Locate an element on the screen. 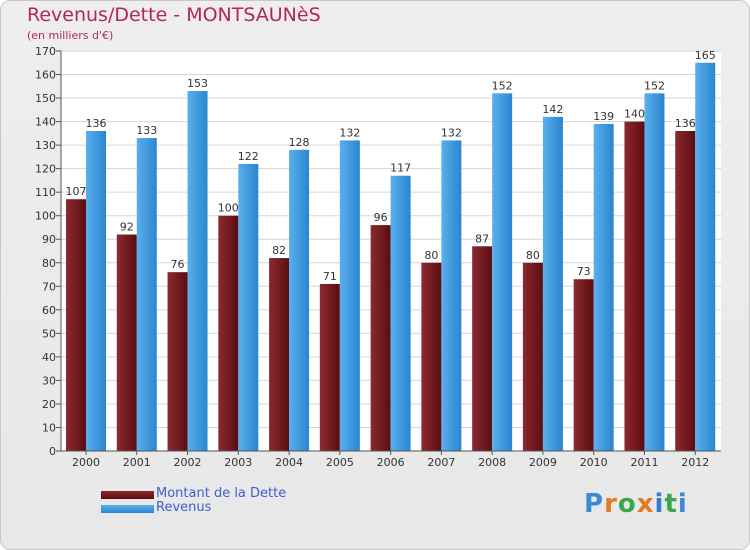  y-tick-label: 100 is located at coordinates (45, 216).